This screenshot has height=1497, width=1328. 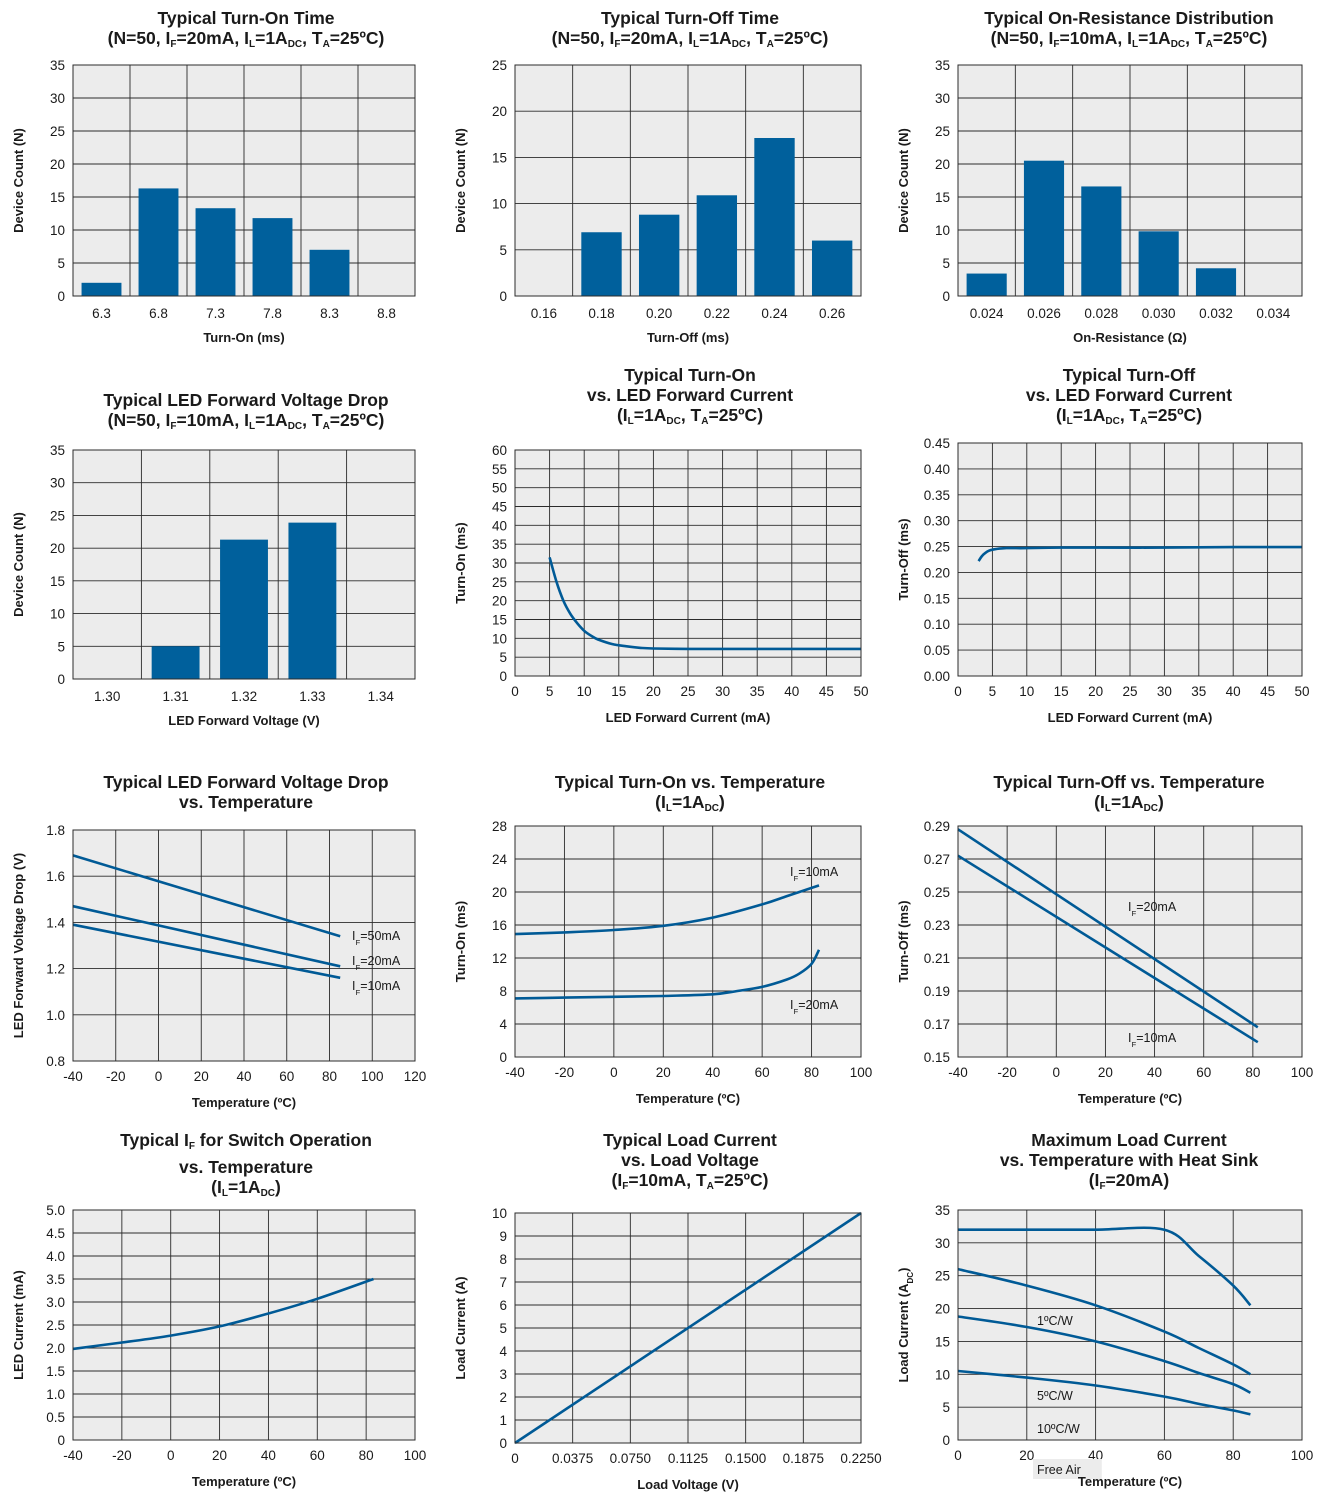 I want to click on chart-title: Typical Turn-On vs. Temperature (IL=1ADC), so click(x=690, y=793).